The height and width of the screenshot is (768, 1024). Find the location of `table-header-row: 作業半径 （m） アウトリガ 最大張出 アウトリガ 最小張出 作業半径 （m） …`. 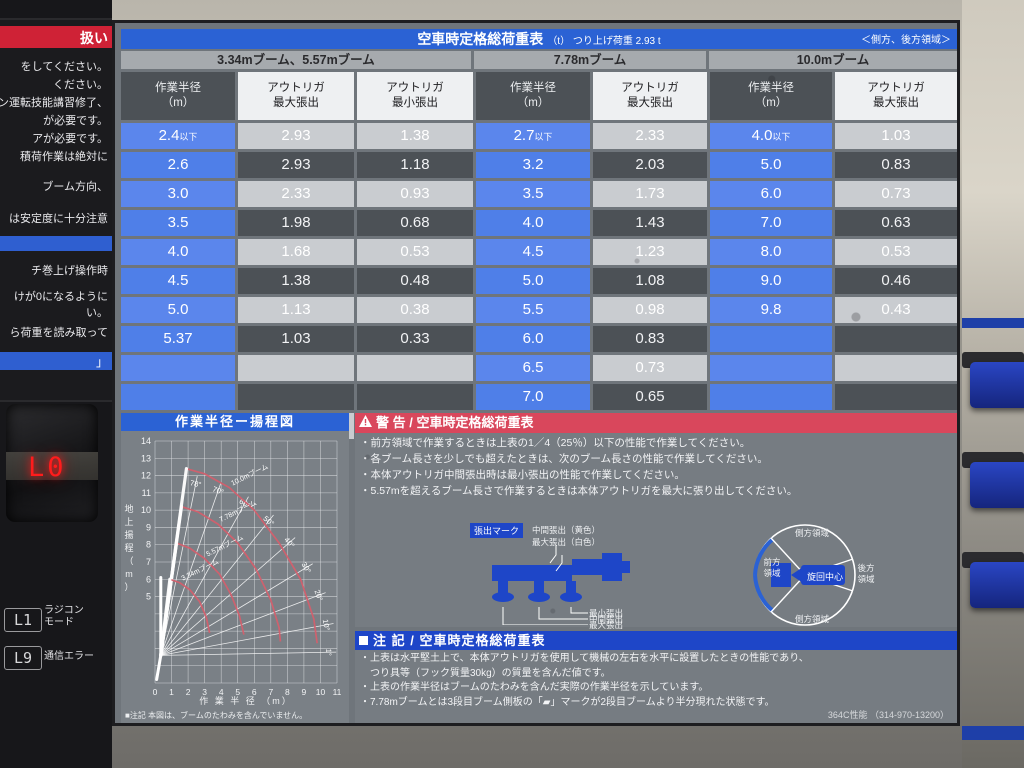

table-header-row: 作業半径 （m） アウトリガ 最大張出 アウトリガ 最小張出 作業半径 （m） … is located at coordinates (539, 96).